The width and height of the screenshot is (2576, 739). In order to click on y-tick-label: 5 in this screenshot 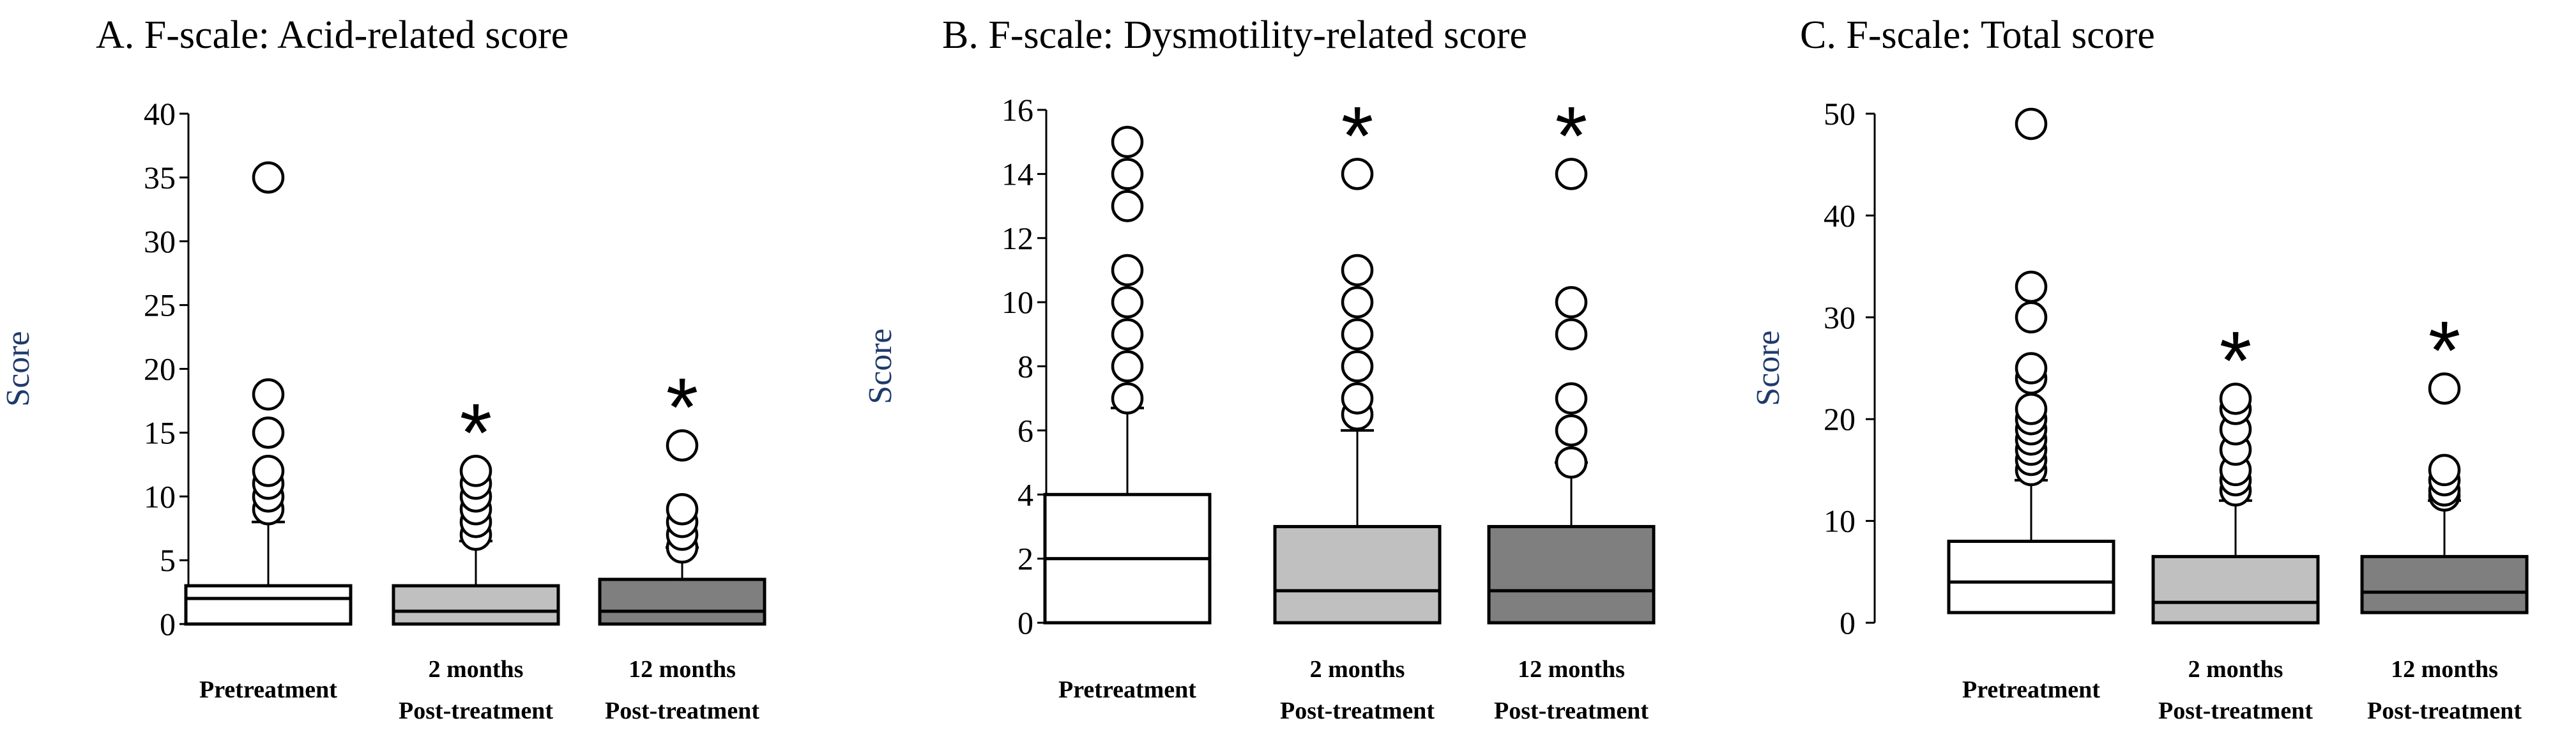, I will do `click(168, 560)`.